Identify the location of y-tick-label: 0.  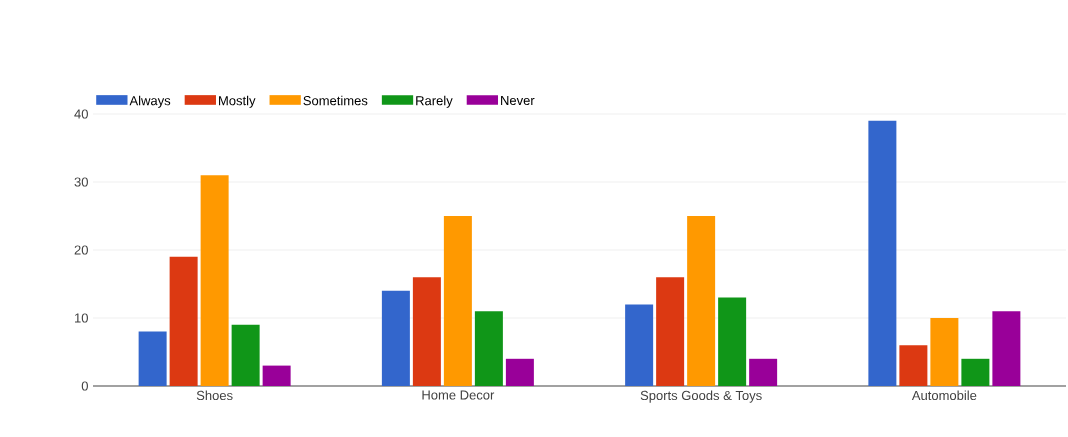
(84, 386).